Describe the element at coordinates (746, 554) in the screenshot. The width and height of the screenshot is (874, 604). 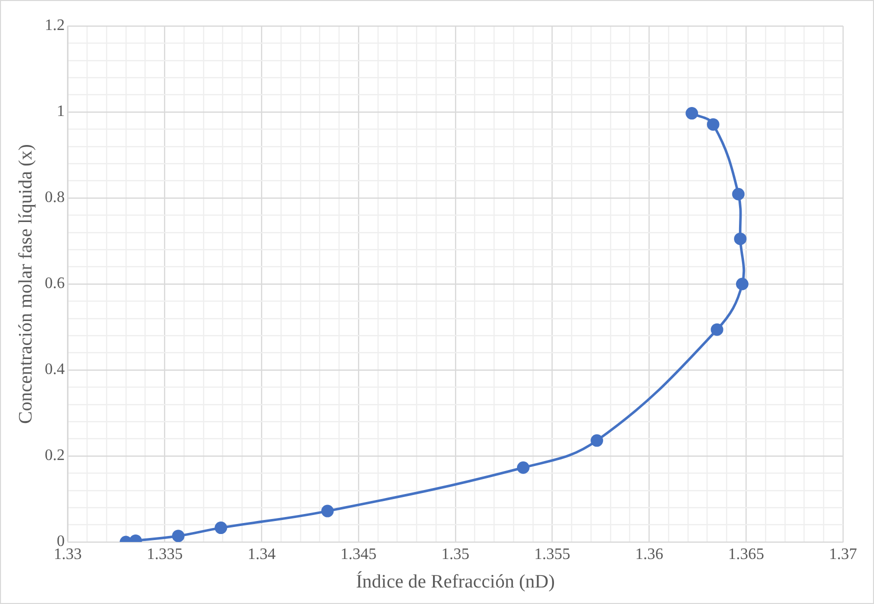
I see `x-tick-label: 1.365` at that location.